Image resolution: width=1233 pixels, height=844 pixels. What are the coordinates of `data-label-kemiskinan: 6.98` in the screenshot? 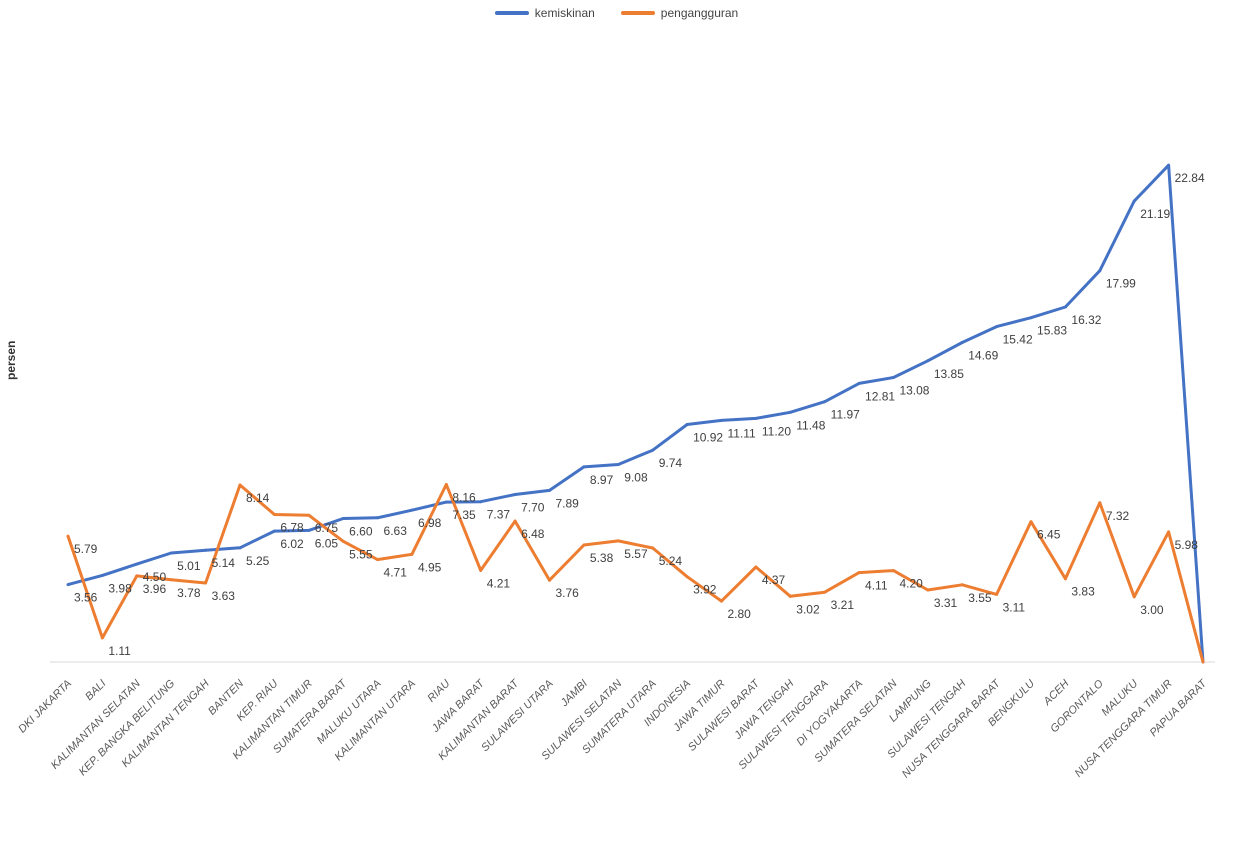 It's located at (430, 523).